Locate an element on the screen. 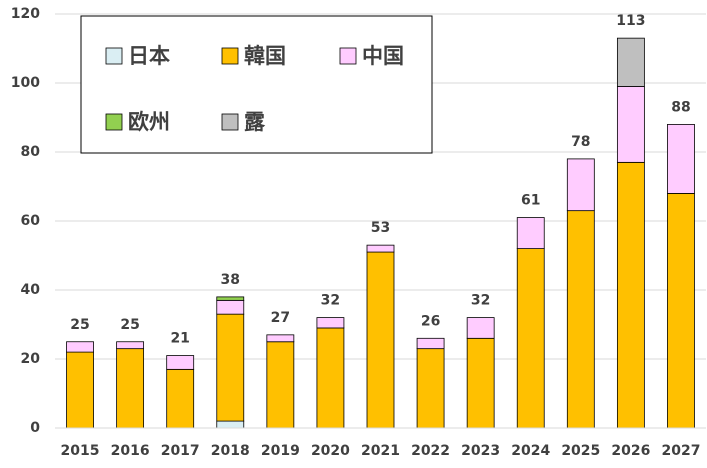 The image size is (707, 468). legend-label: 中国 is located at coordinates (383, 56).